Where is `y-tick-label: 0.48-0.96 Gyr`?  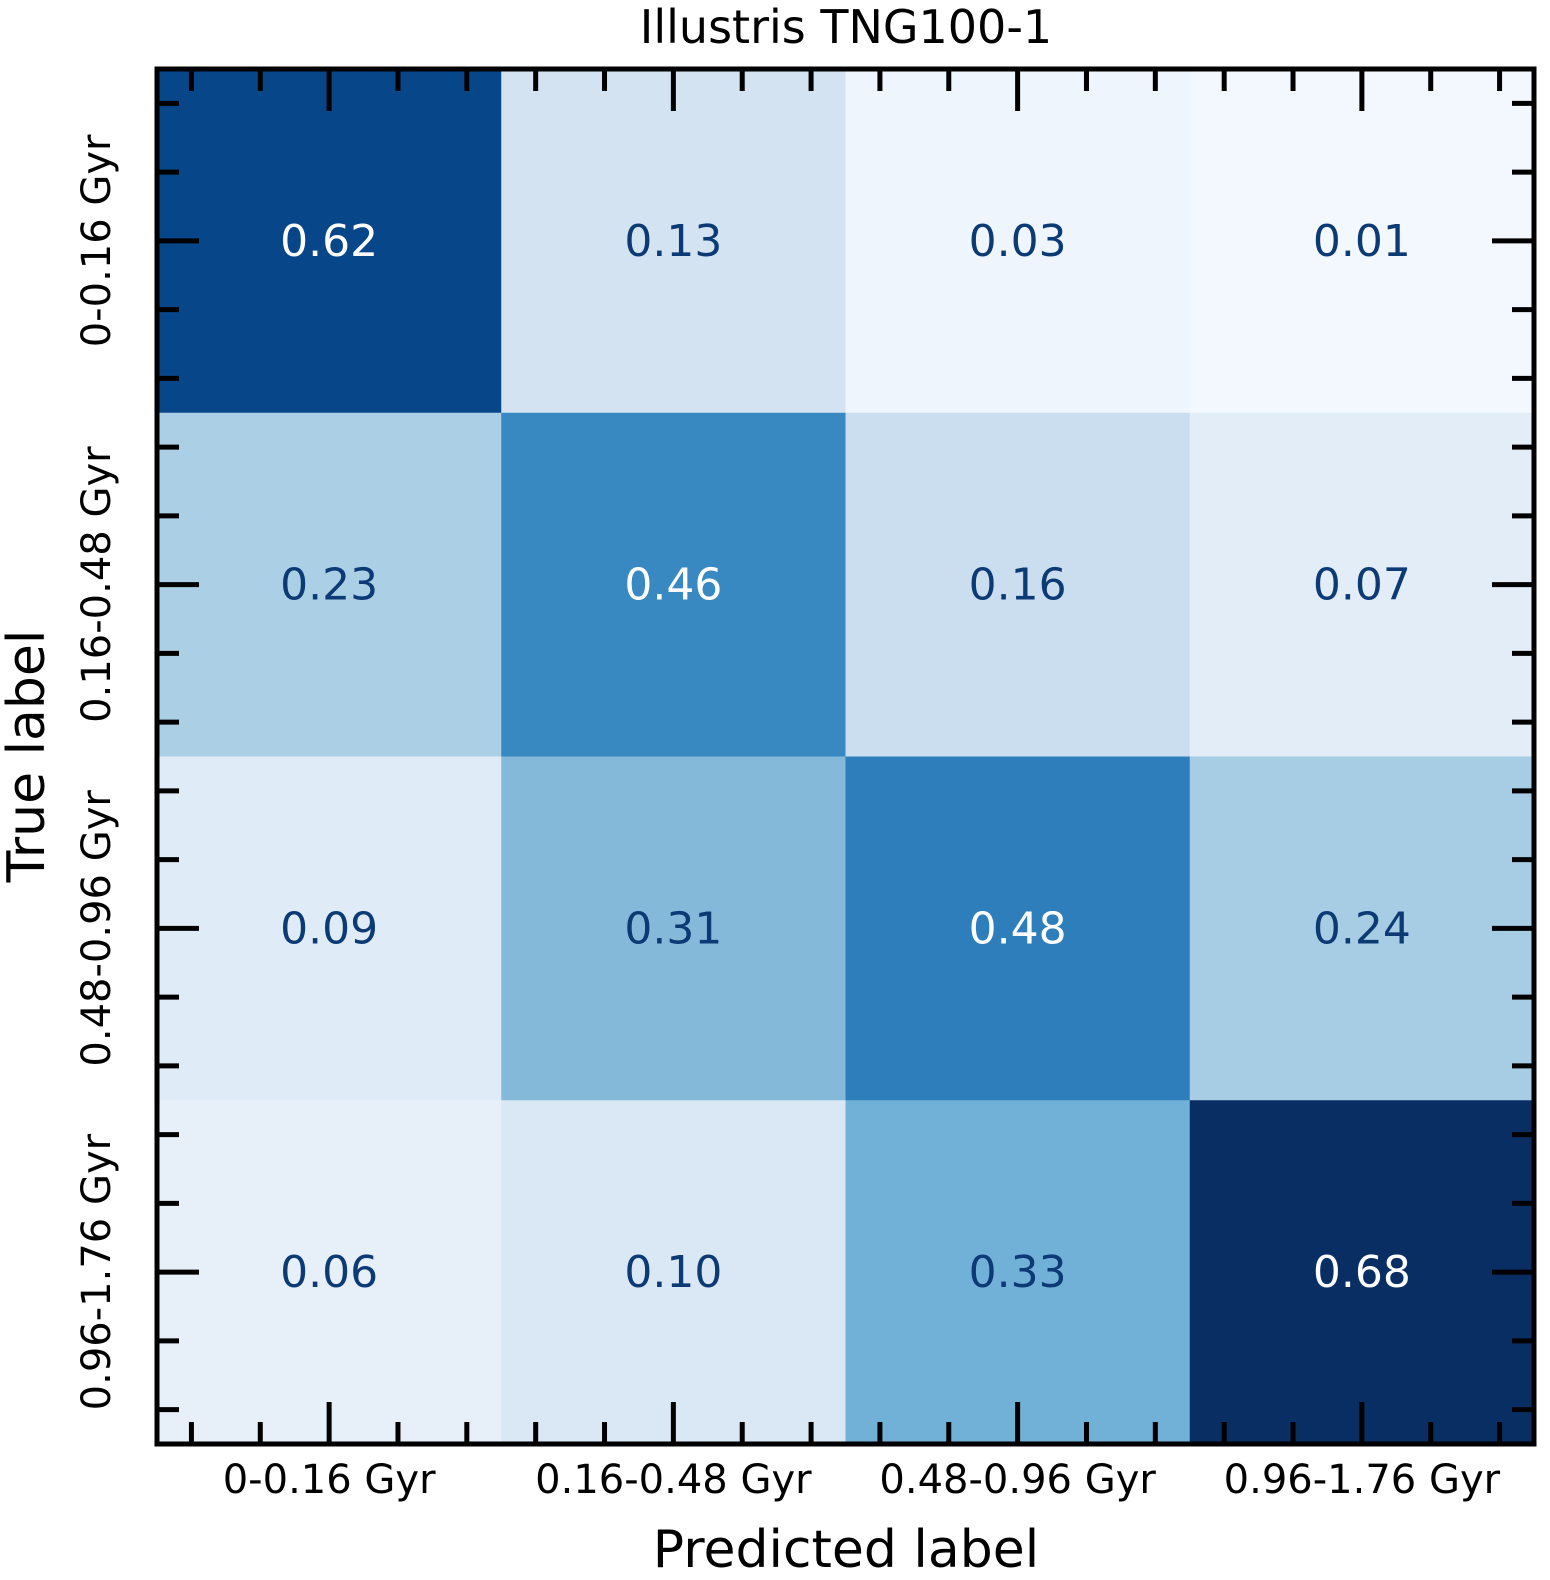
y-tick-label: 0.48-0.96 Gyr is located at coordinates (97, 928).